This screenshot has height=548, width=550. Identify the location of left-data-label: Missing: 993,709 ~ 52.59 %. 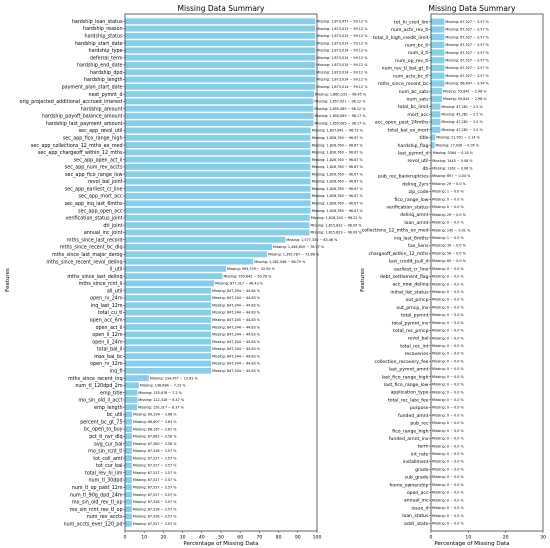
(251, 269).